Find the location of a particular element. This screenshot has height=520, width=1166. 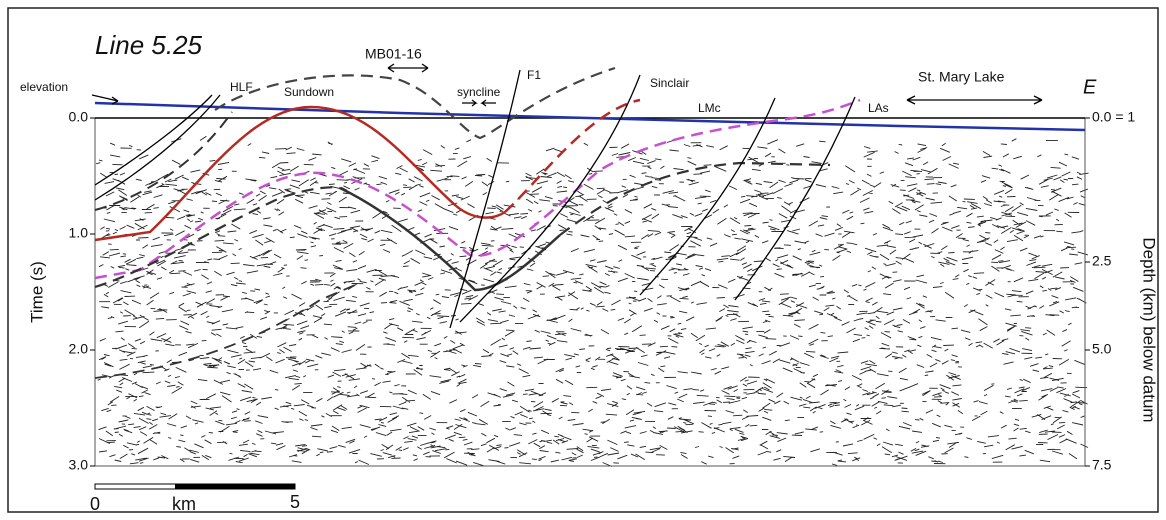

mb-arrow is located at coordinates (408, 68).